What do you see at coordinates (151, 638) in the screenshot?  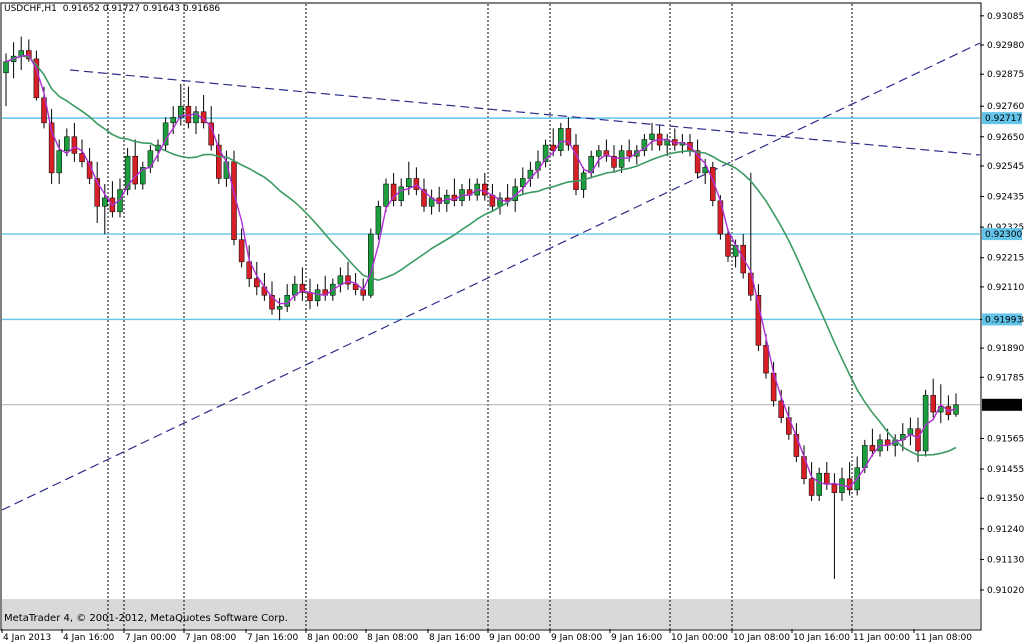 I see `x-tick-label: 7 Jan 00:00` at bounding box center [151, 638].